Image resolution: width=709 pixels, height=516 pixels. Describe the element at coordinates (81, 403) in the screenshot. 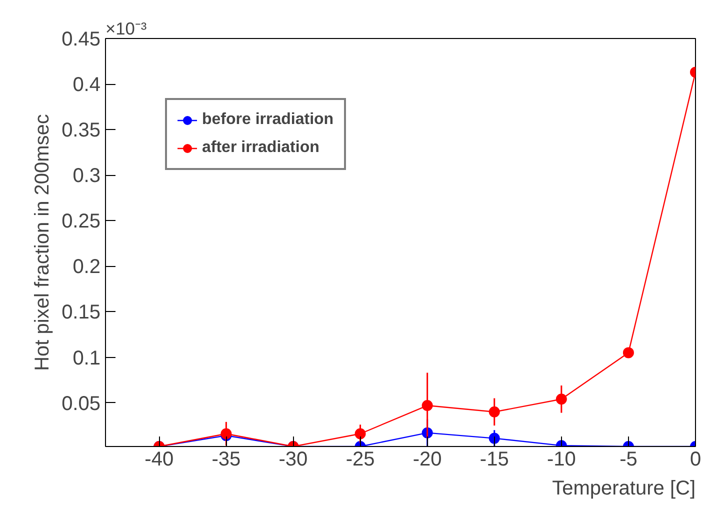

I see `y-tick-label: 0.05` at that location.